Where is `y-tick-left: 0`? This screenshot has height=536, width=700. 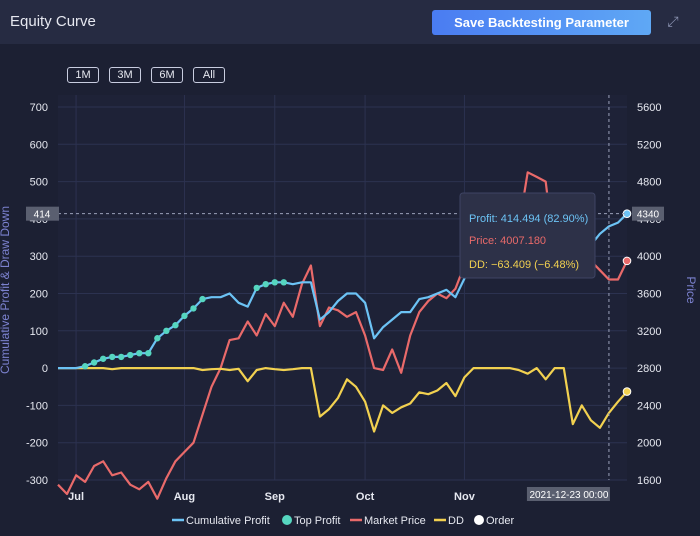 y-tick-left: 0 is located at coordinates (45, 369).